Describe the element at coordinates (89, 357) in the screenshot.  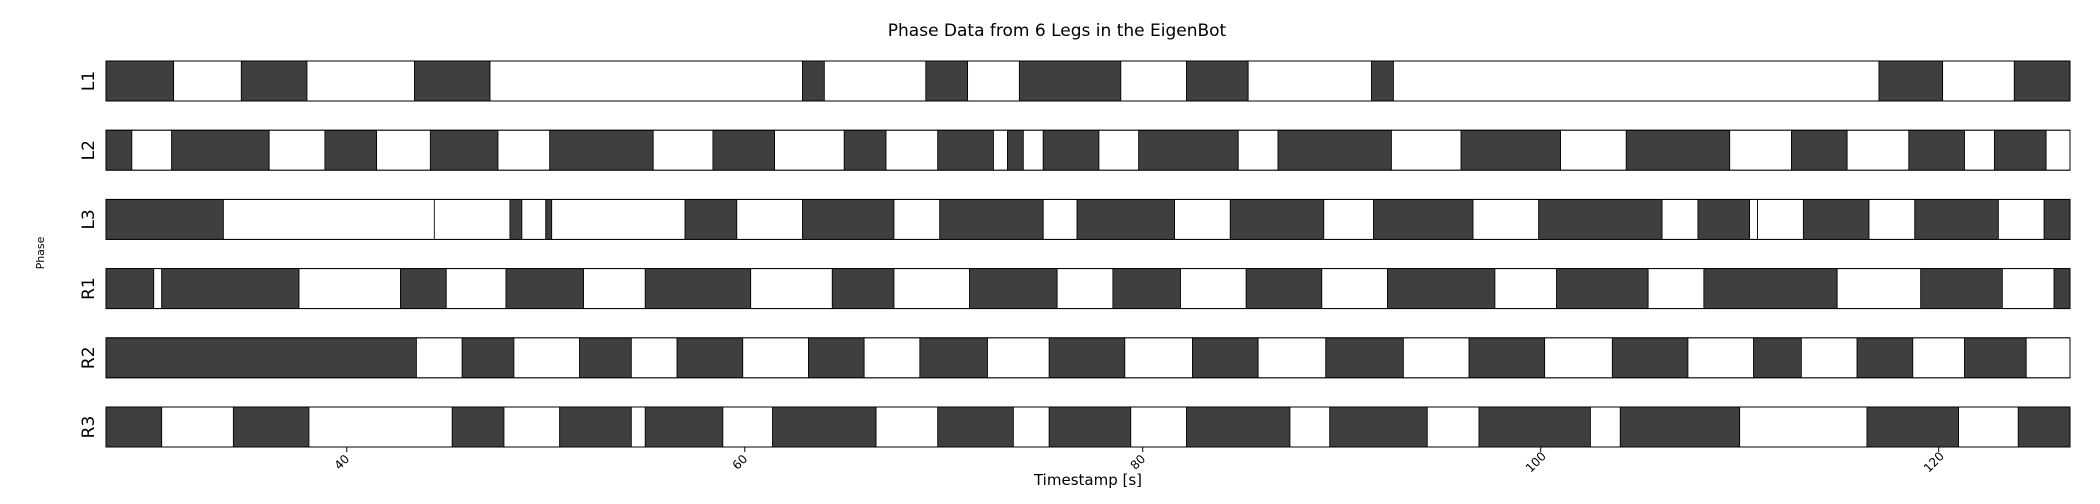
I see `row-label-r2: R2` at that location.